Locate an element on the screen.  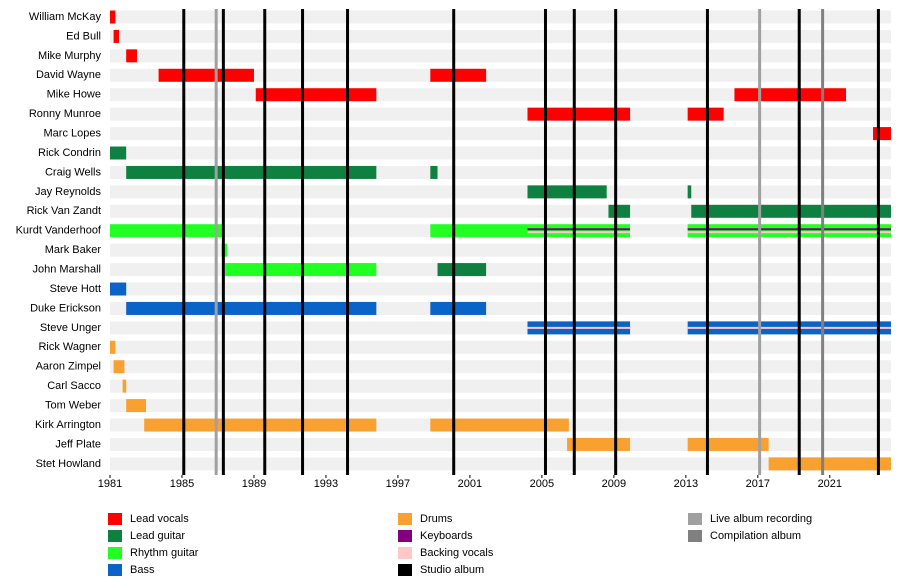
member-name: Mark Baker is located at coordinates (73, 250).